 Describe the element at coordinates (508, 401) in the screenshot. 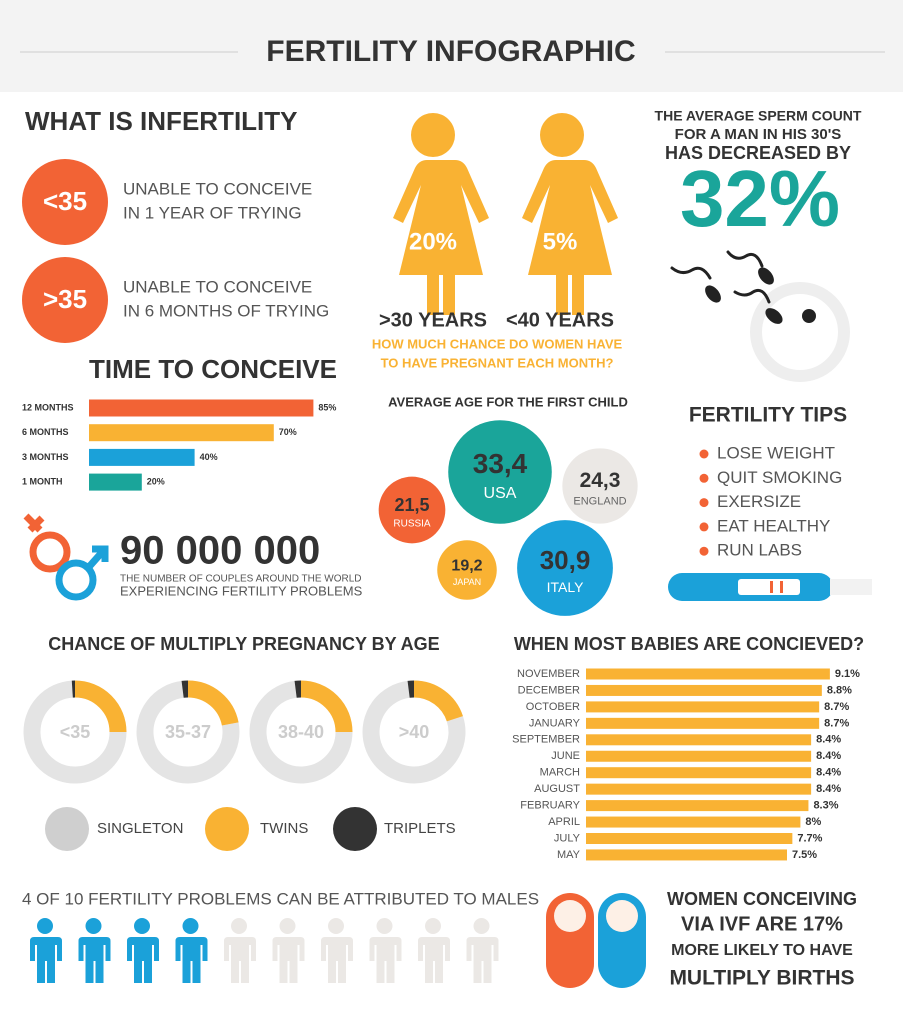

I see `chart-title: AVERAGE AGE FOR THE FIRST CHILD` at that location.